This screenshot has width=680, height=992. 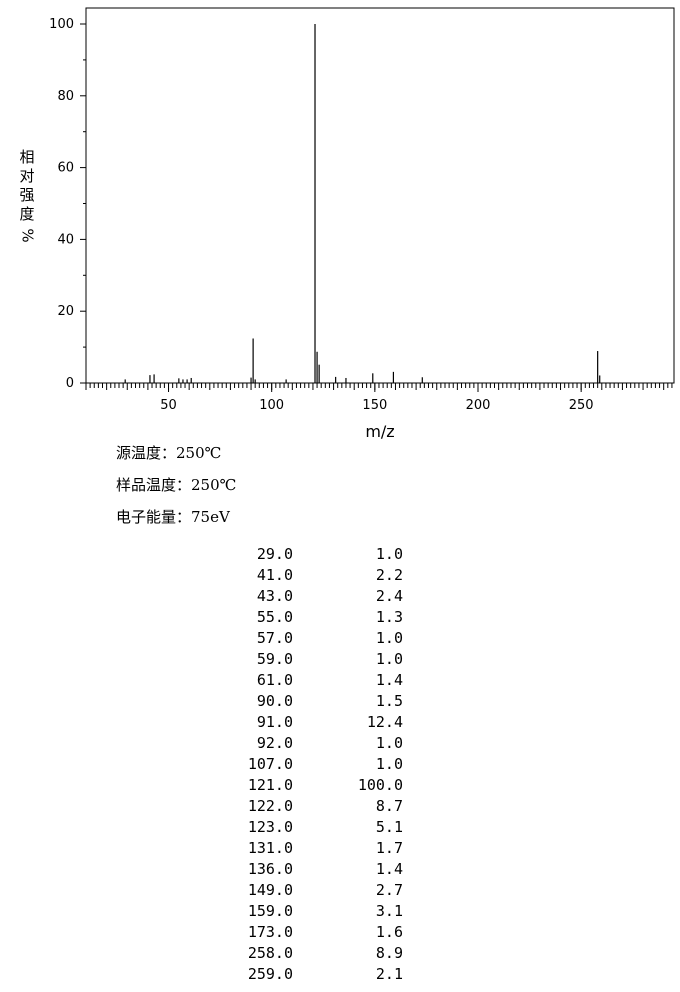 What do you see at coordinates (274, 680) in the screenshot?
I see `peak-mz: 61.0` at bounding box center [274, 680].